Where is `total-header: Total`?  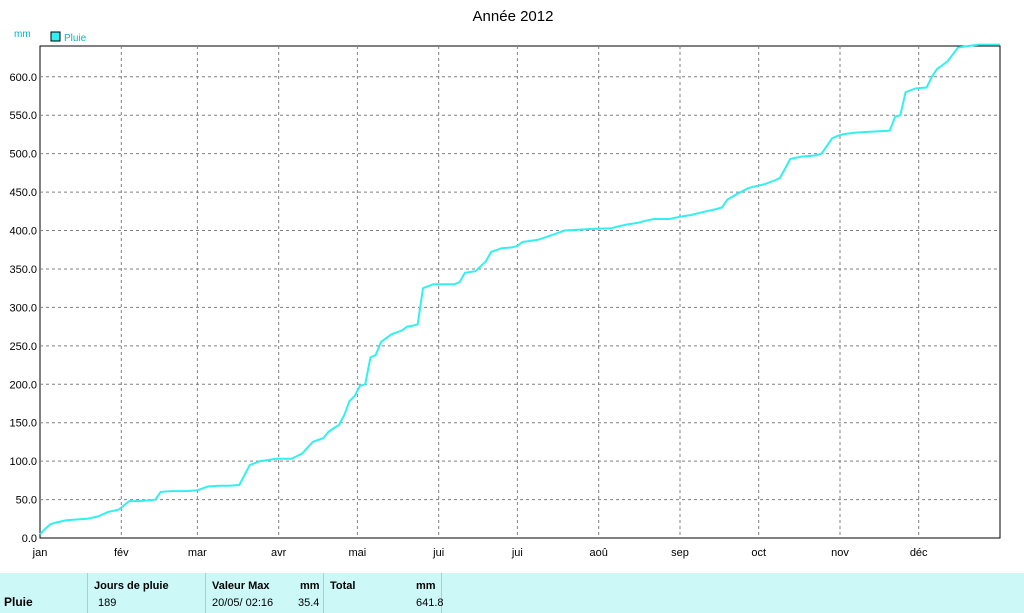
total-header: Total is located at coordinates (343, 586).